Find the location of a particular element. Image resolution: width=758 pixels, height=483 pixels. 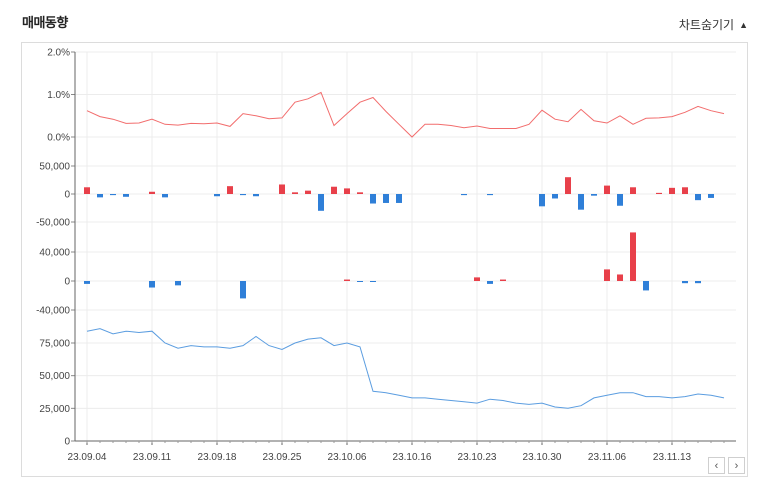

y-tick-label: 40,000 is located at coordinates (54, 253).